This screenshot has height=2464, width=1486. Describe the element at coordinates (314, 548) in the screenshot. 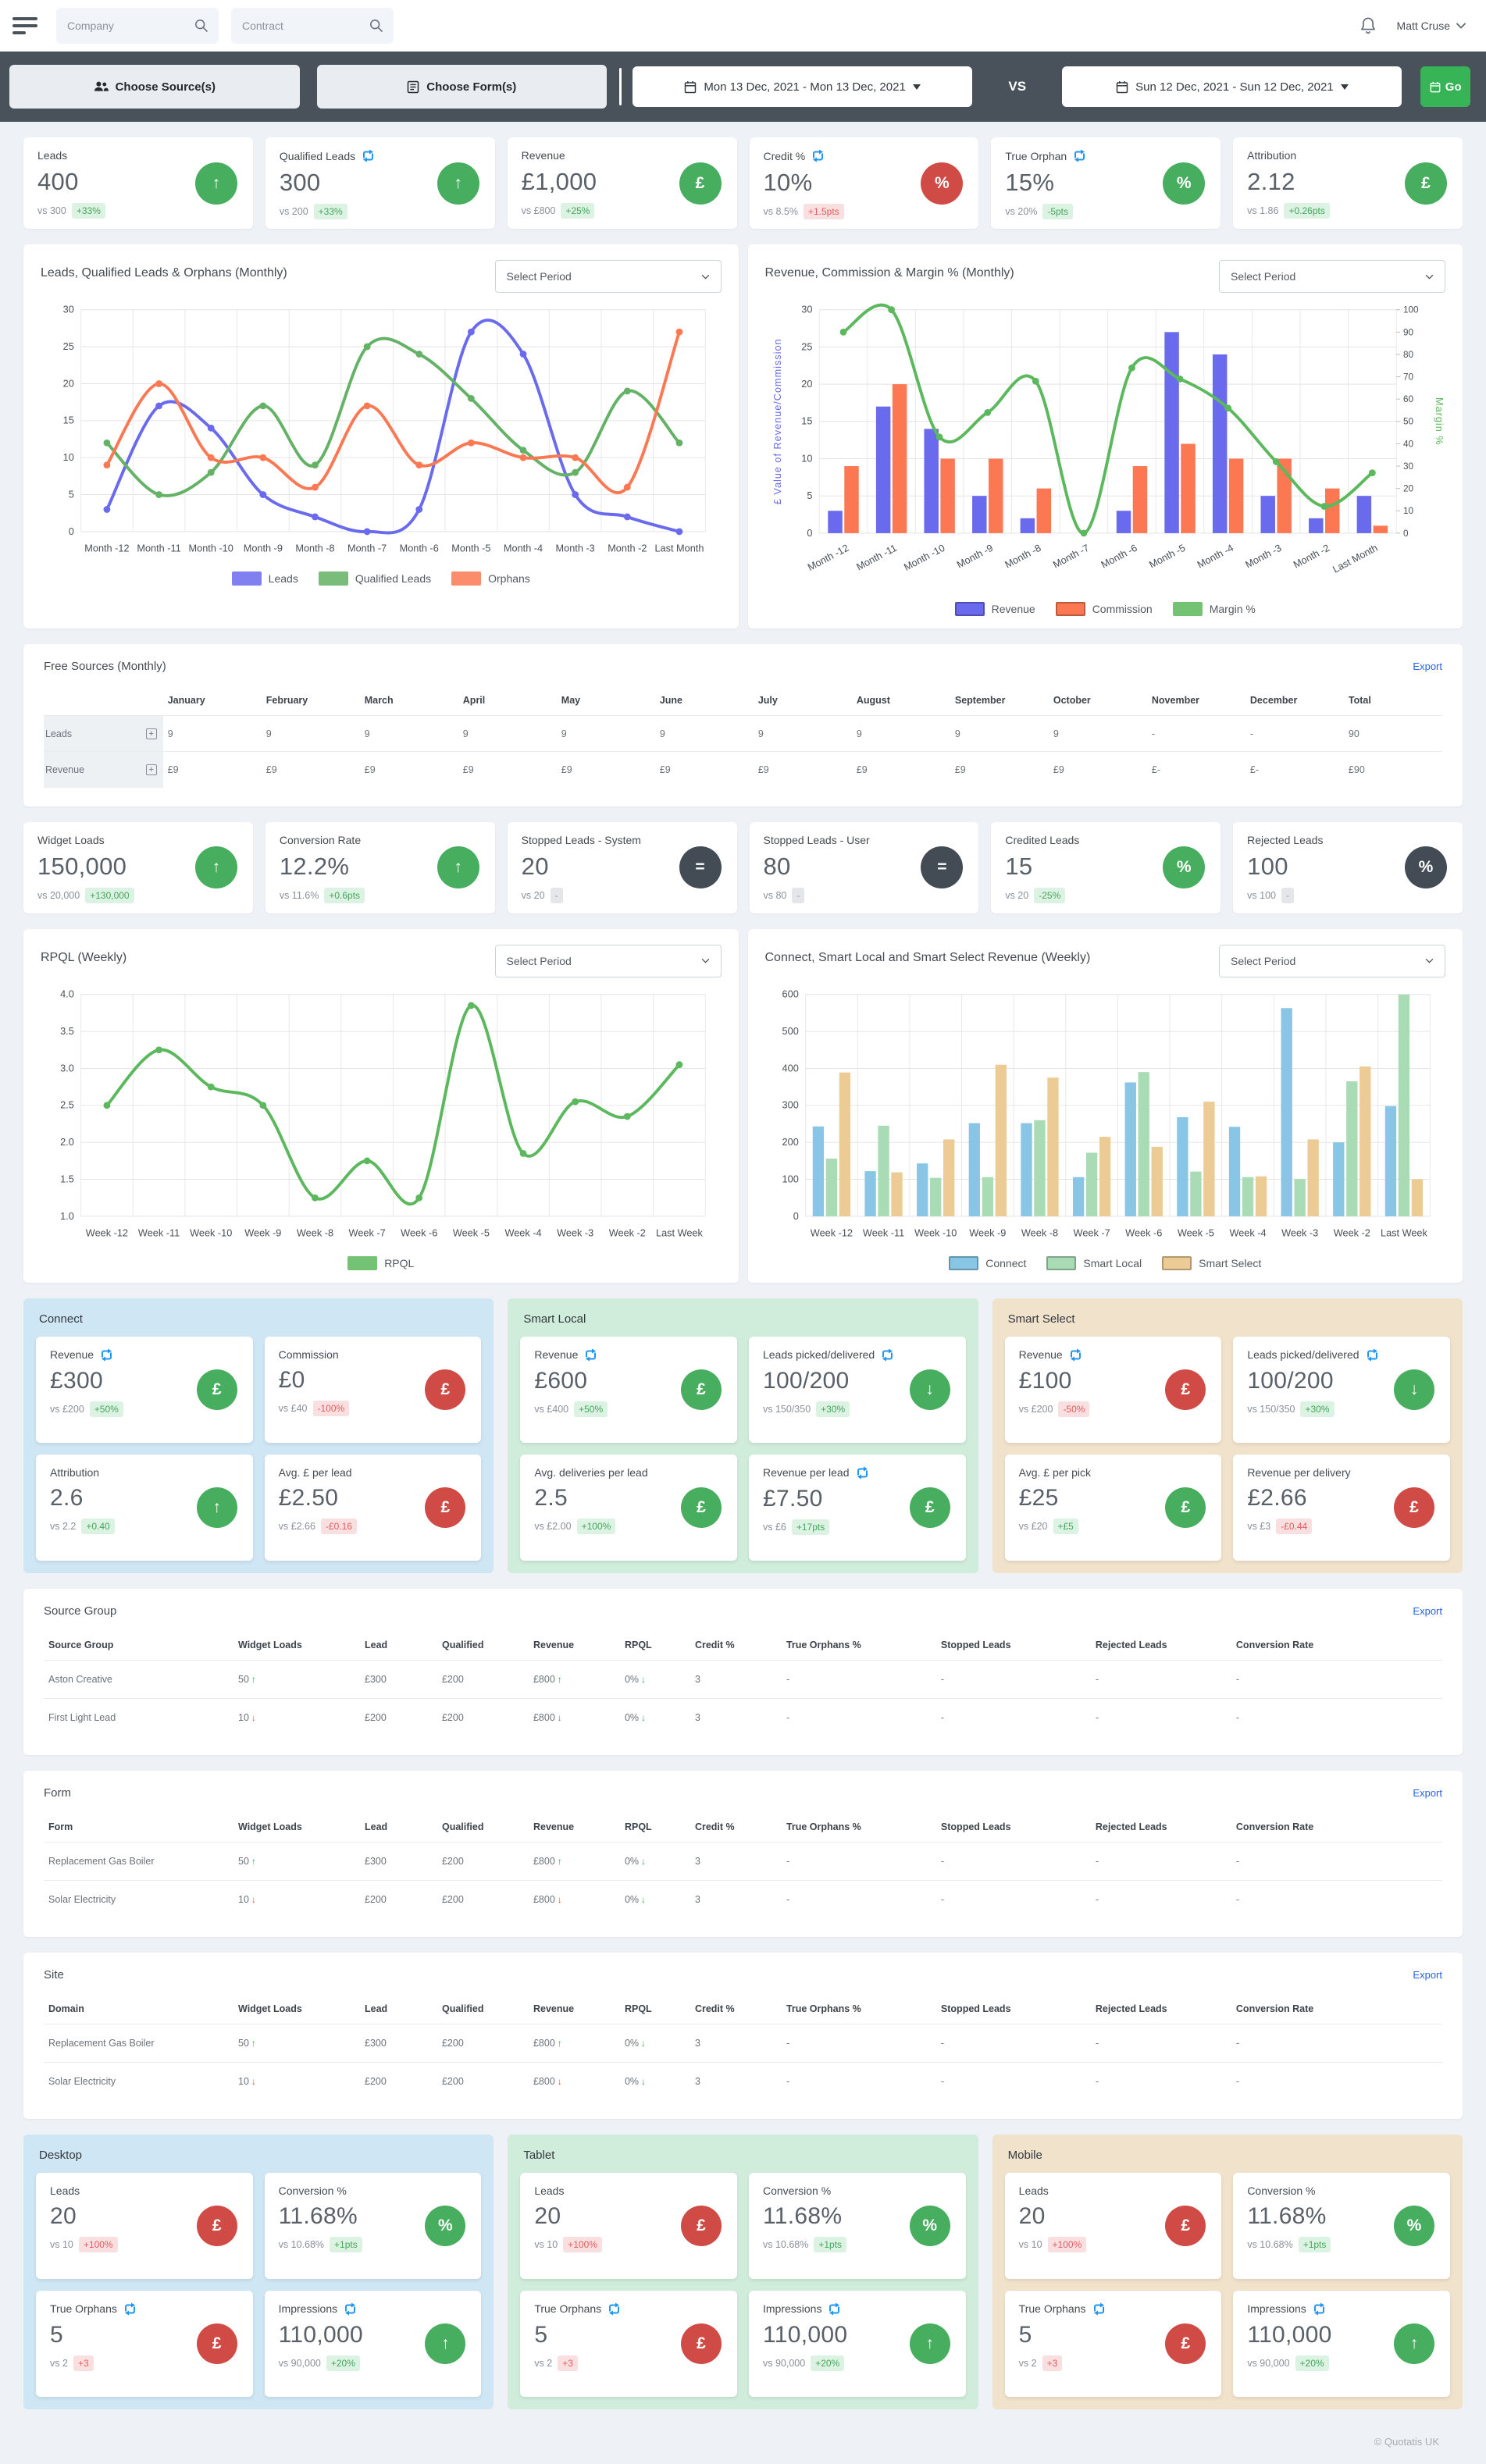

I see `svg-text: Month -8` at that location.